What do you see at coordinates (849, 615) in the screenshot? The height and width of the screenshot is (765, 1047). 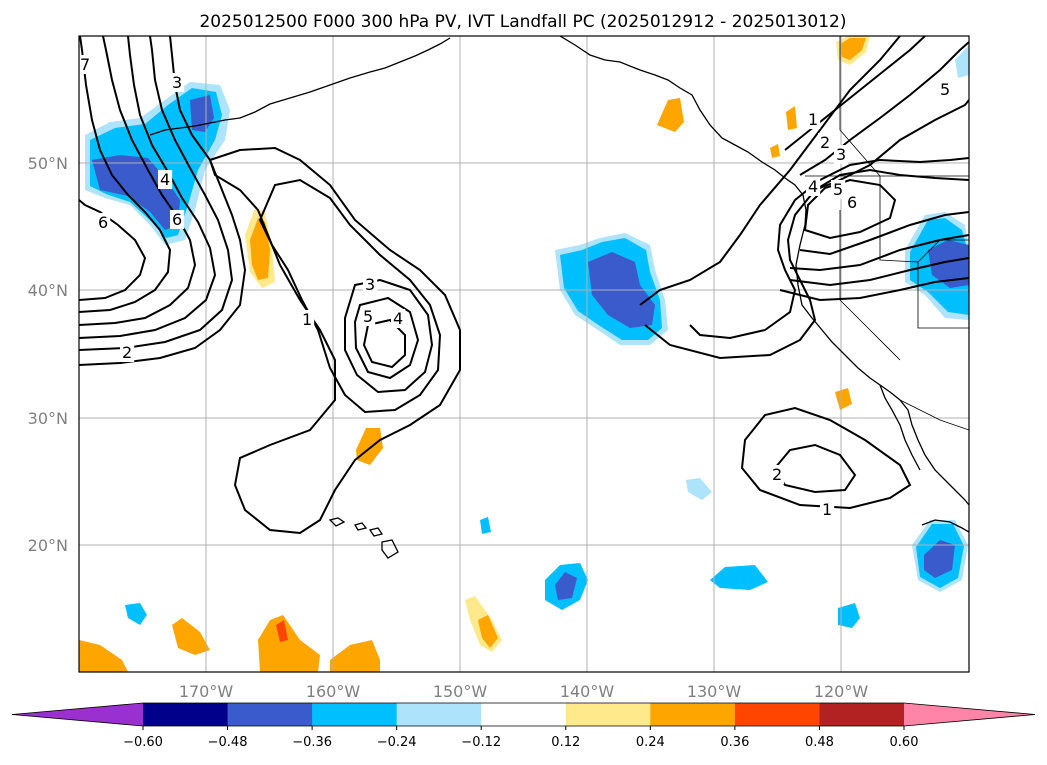 I see `anomaly-region-south3` at bounding box center [849, 615].